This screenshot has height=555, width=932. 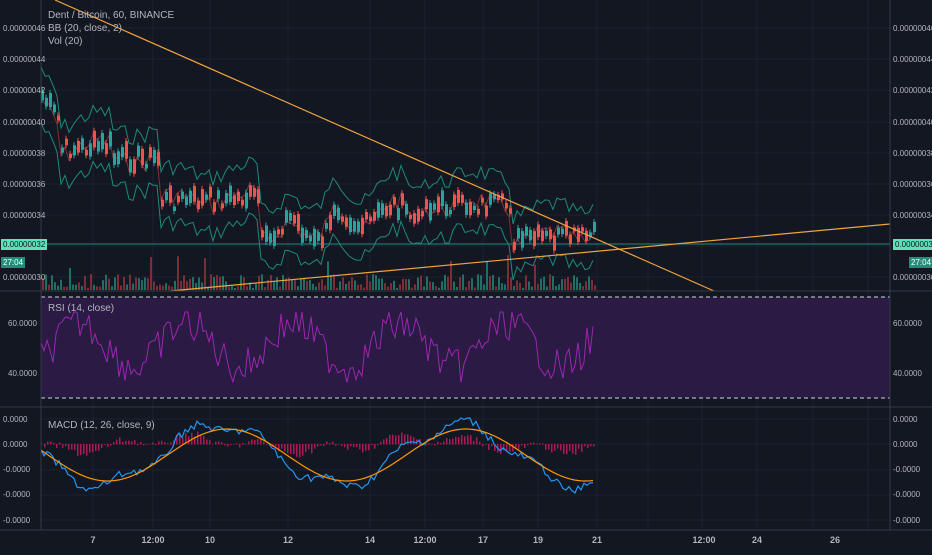 What do you see at coordinates (85, 28) in the screenshot?
I see `bb-legend: BB (20, close, 2)` at bounding box center [85, 28].